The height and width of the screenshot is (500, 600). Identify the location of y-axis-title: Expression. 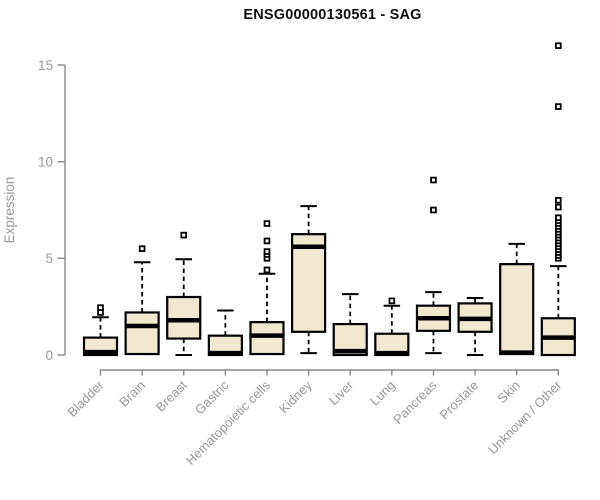
(9, 210).